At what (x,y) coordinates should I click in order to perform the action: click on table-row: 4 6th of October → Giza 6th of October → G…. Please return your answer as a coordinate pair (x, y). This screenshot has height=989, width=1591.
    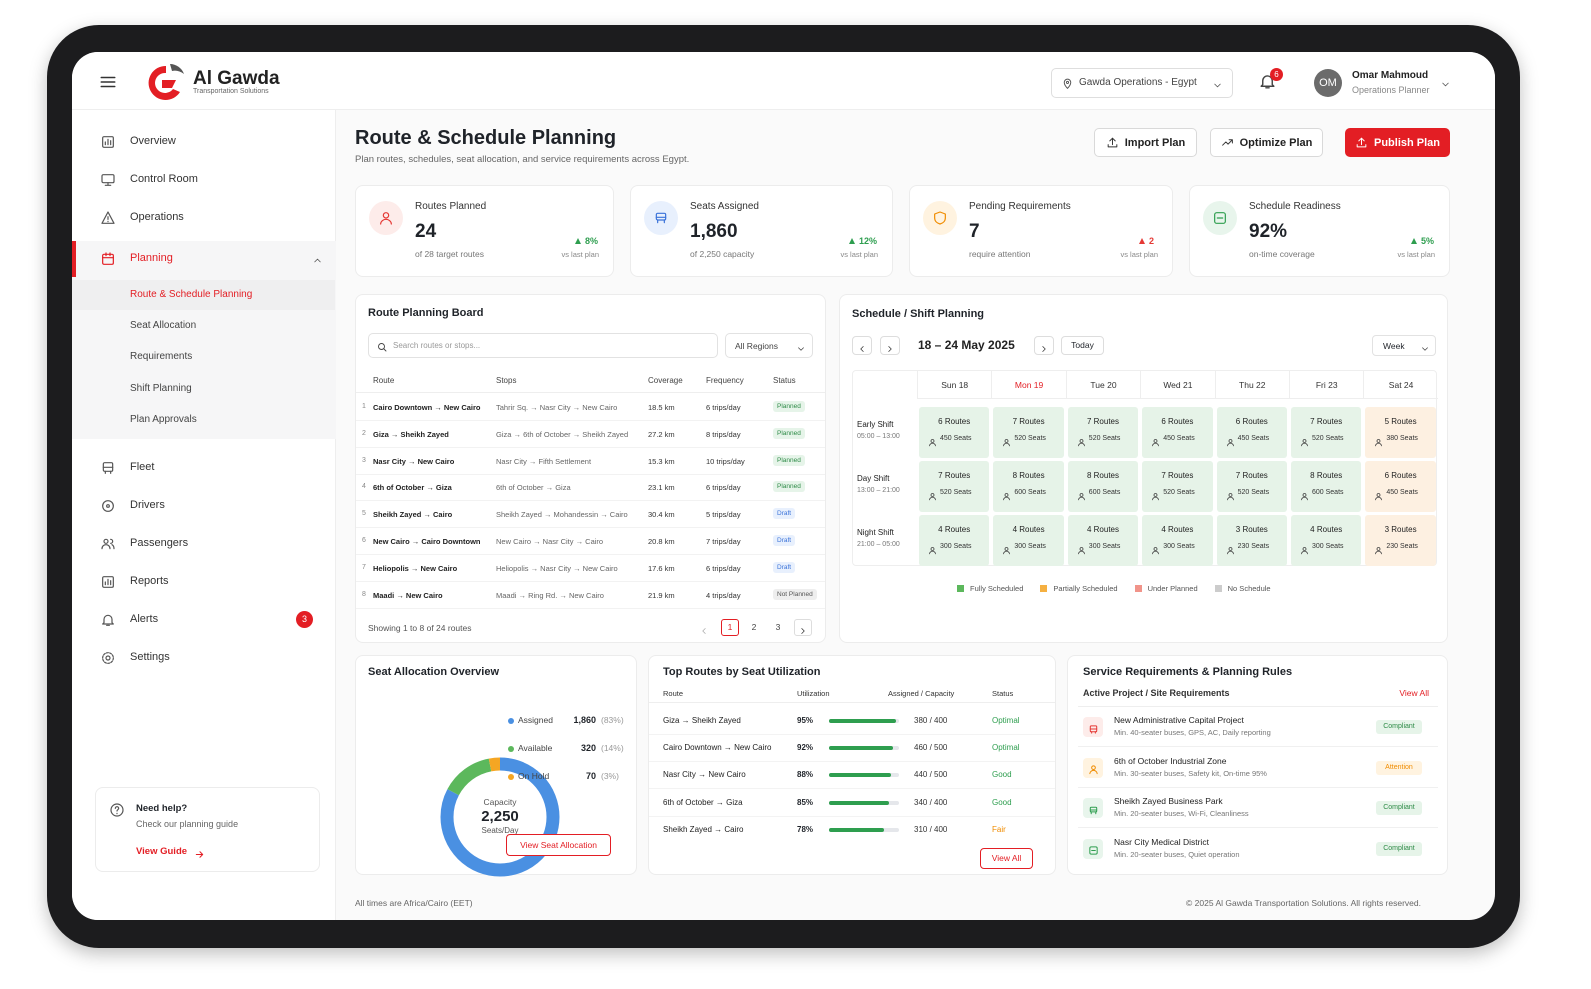
    Looking at the image, I should click on (590, 488).